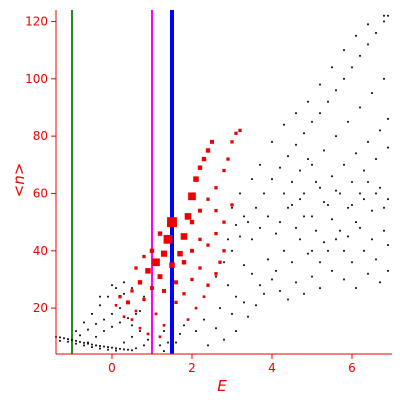  What do you see at coordinates (19, 180) in the screenshot?
I see `y-axis-title: <n>` at bounding box center [19, 180].